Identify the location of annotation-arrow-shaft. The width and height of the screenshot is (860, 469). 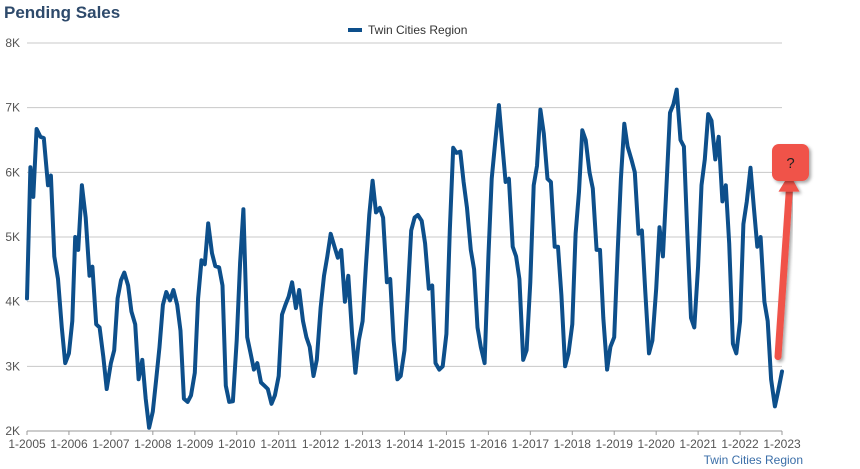
(783, 272).